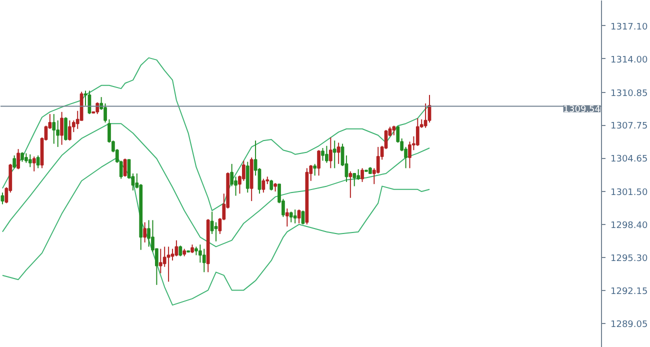  What do you see at coordinates (629, 325) in the screenshot?
I see `y-tick-label: 1289.05` at bounding box center [629, 325].